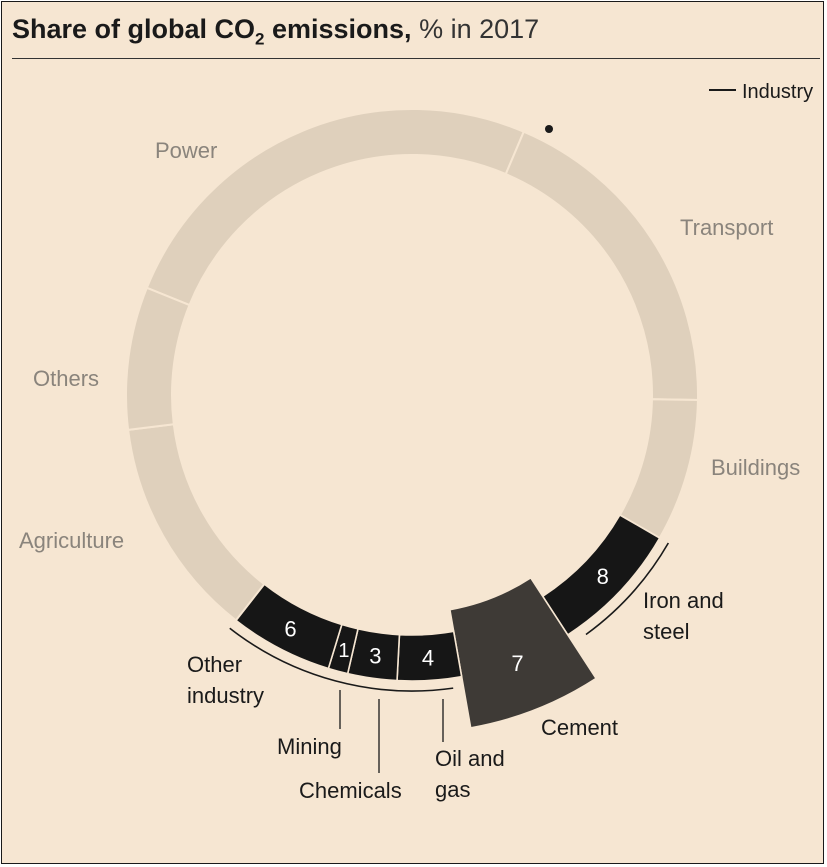  I want to click on segment-transport, so click(601, 266).